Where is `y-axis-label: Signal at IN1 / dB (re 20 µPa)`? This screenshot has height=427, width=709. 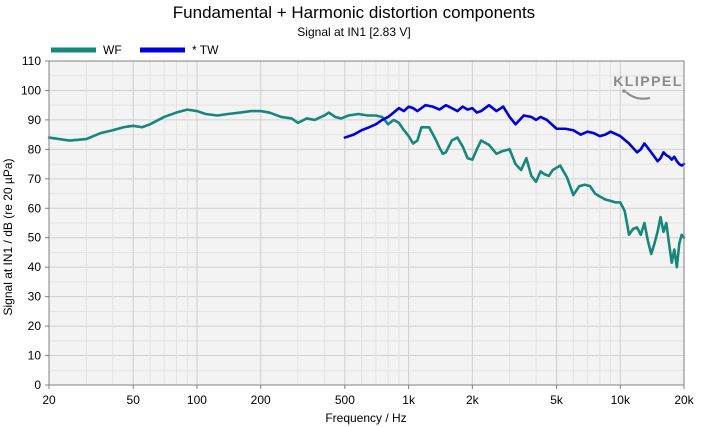
y-axis-label: Signal at IN1 / dB (re 20 µPa) is located at coordinates (8, 237).